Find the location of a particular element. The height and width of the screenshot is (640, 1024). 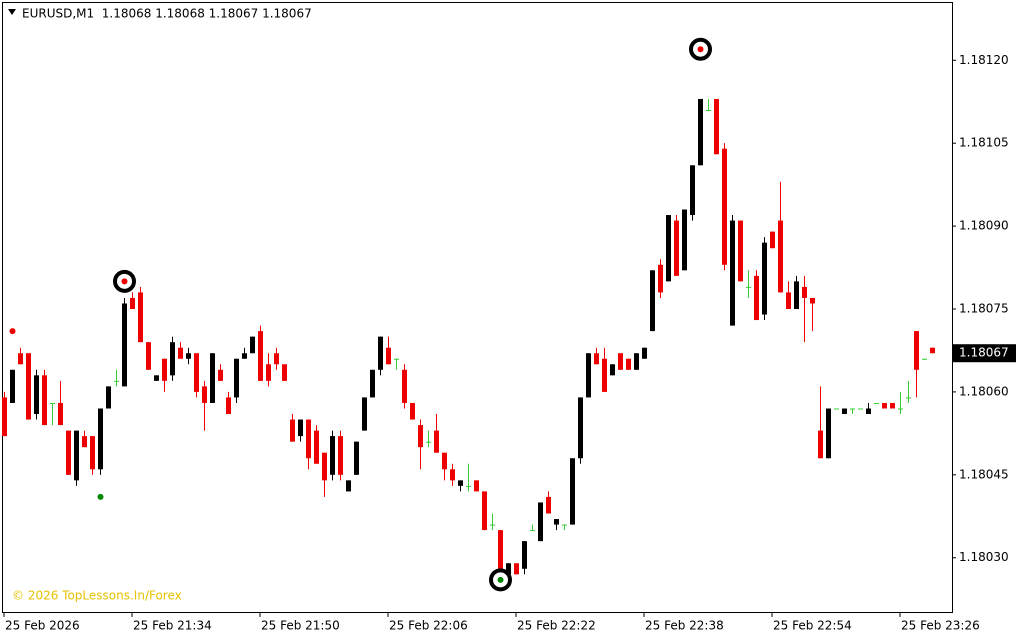

x-tick-label: 25 Feb 21:50 is located at coordinates (300, 626).